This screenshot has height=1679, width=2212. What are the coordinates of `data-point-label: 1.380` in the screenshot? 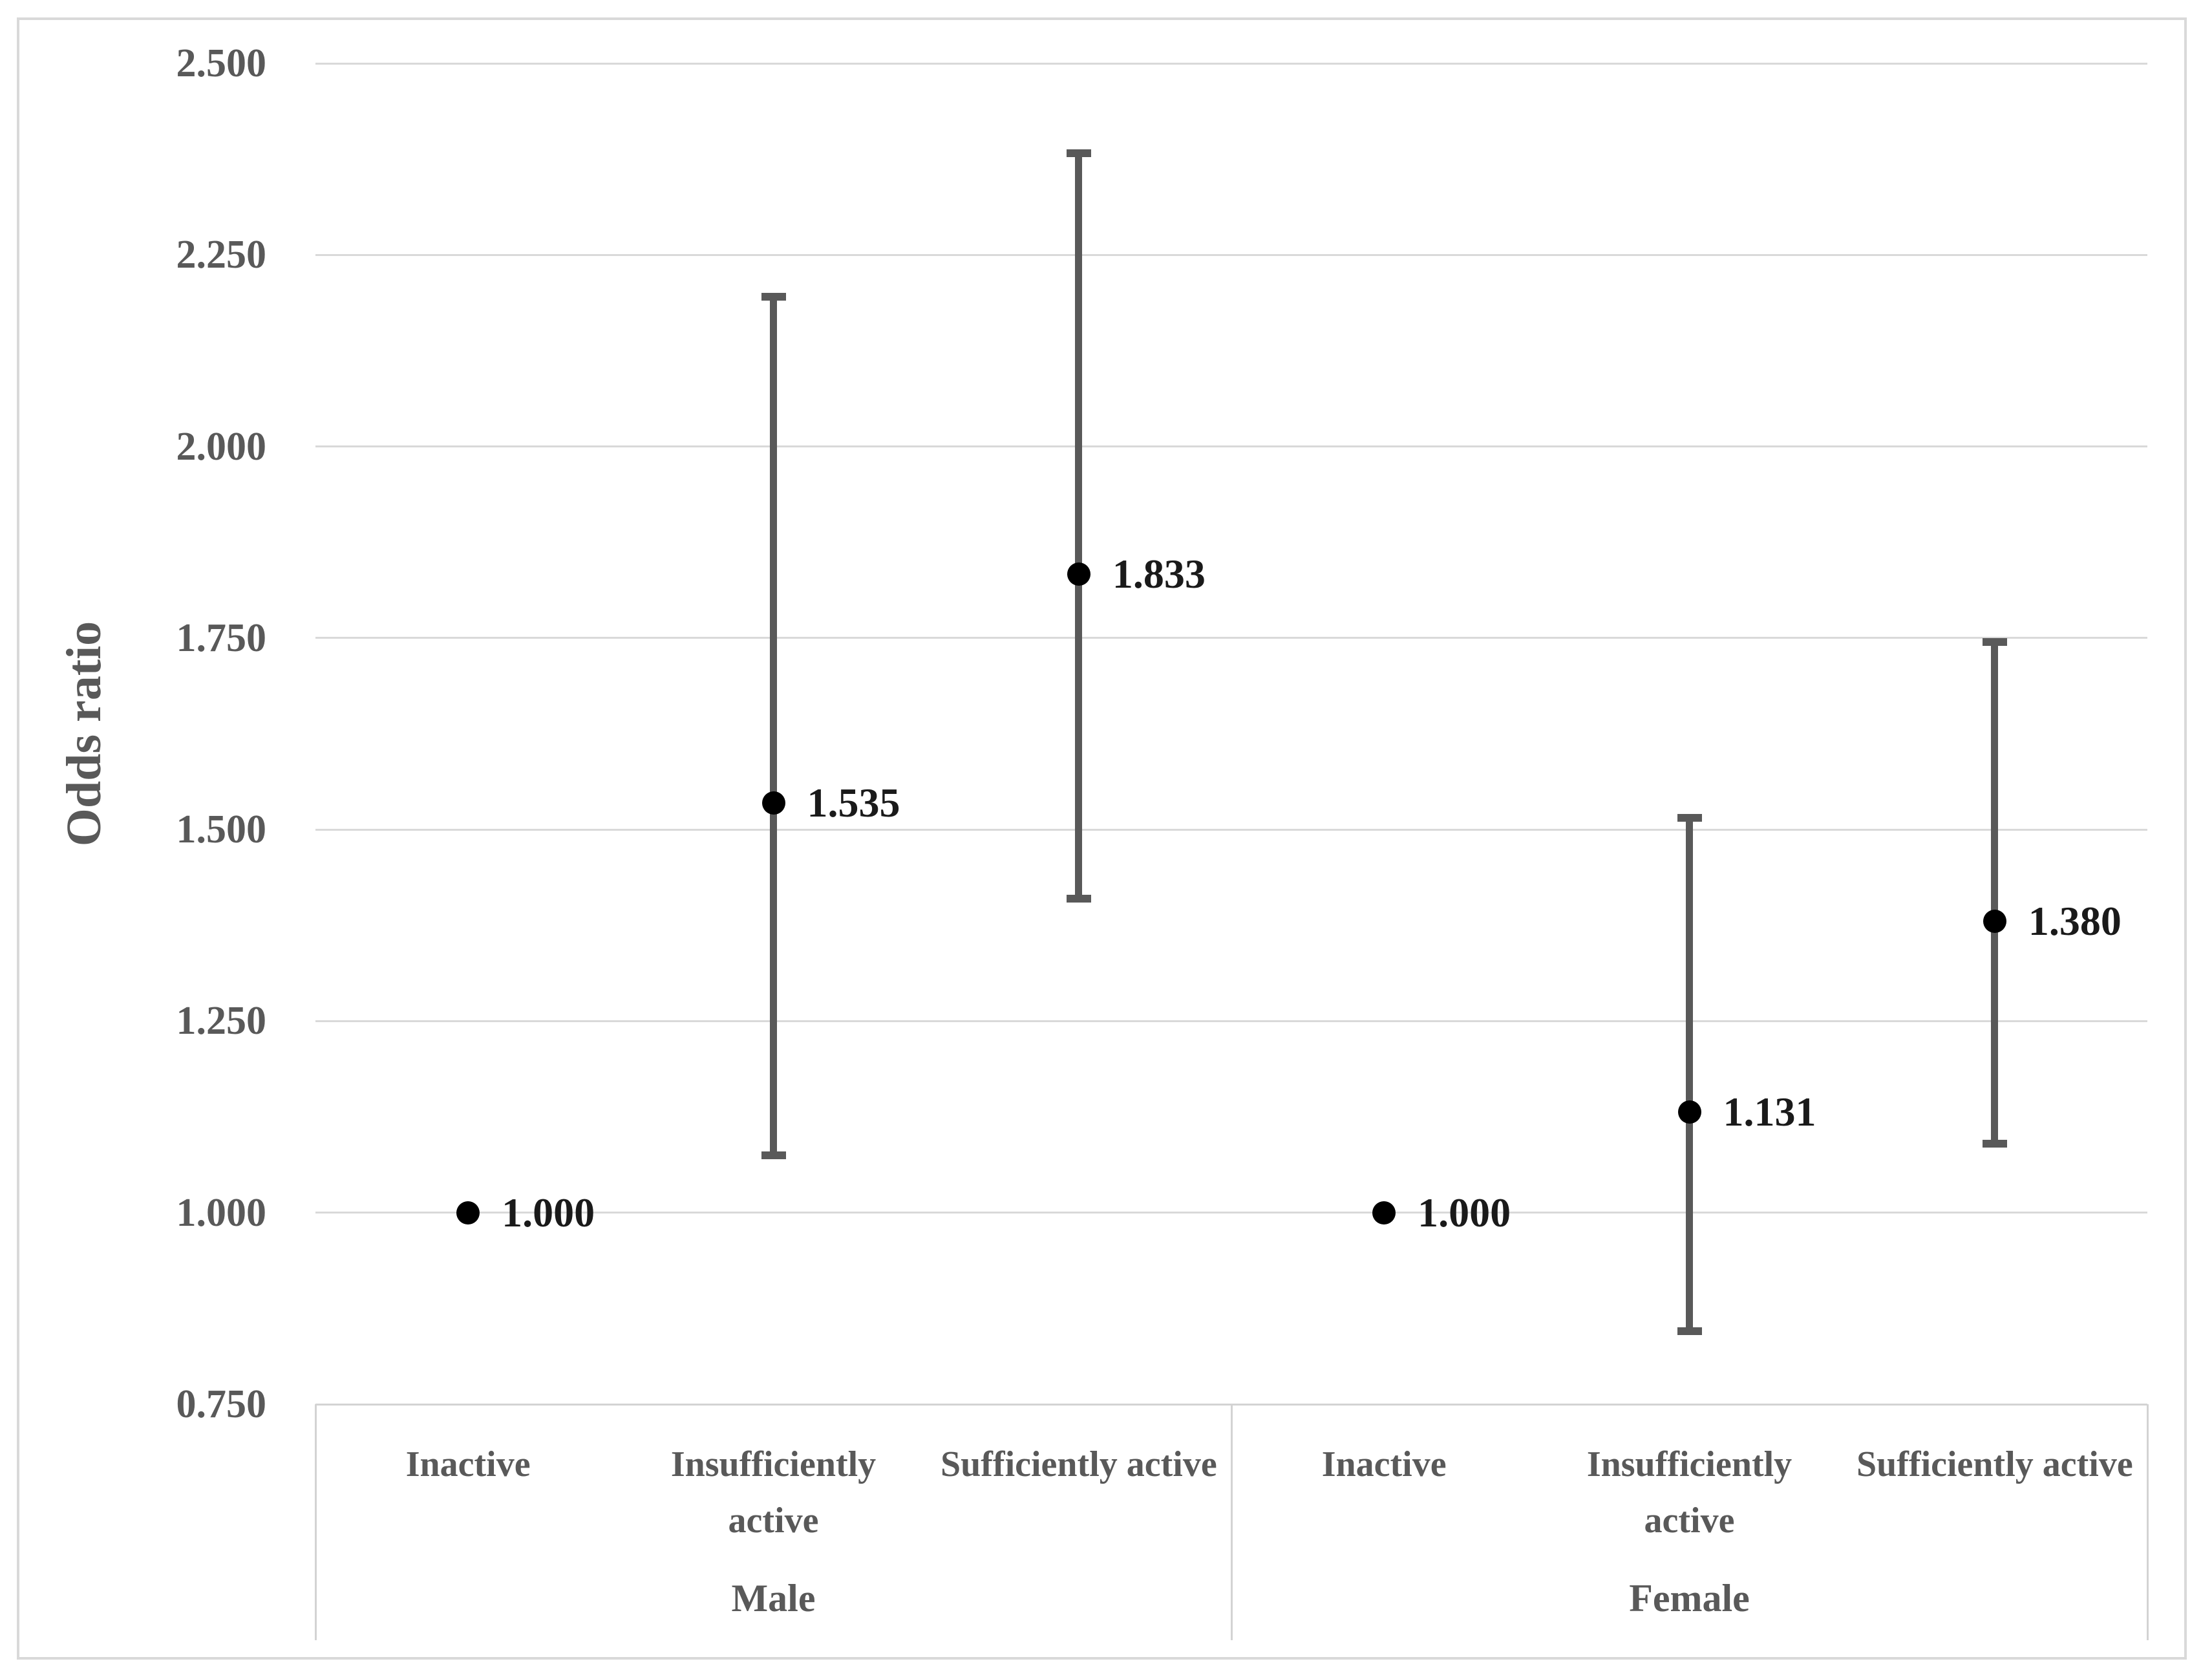 It's located at (2075, 921).